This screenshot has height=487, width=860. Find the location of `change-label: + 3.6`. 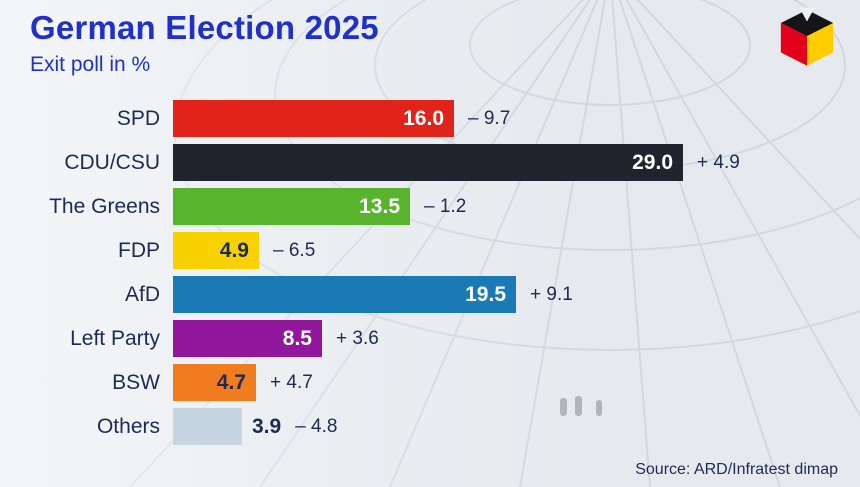

change-label: + 3.6 is located at coordinates (357, 338).